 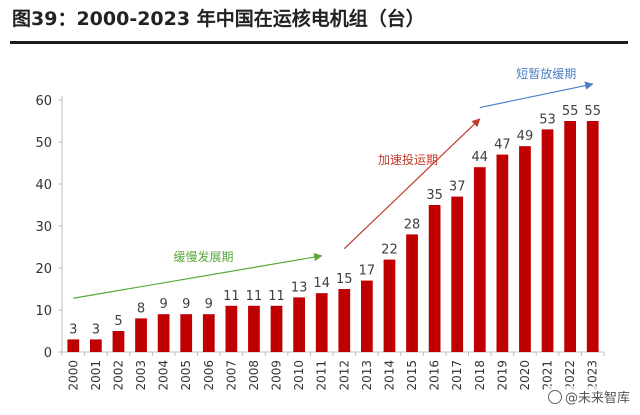 I want to click on data-label-2021: 53, so click(x=547, y=119).